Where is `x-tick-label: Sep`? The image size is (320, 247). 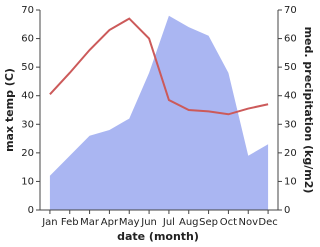
x-tick-label: Sep is located at coordinates (208, 222).